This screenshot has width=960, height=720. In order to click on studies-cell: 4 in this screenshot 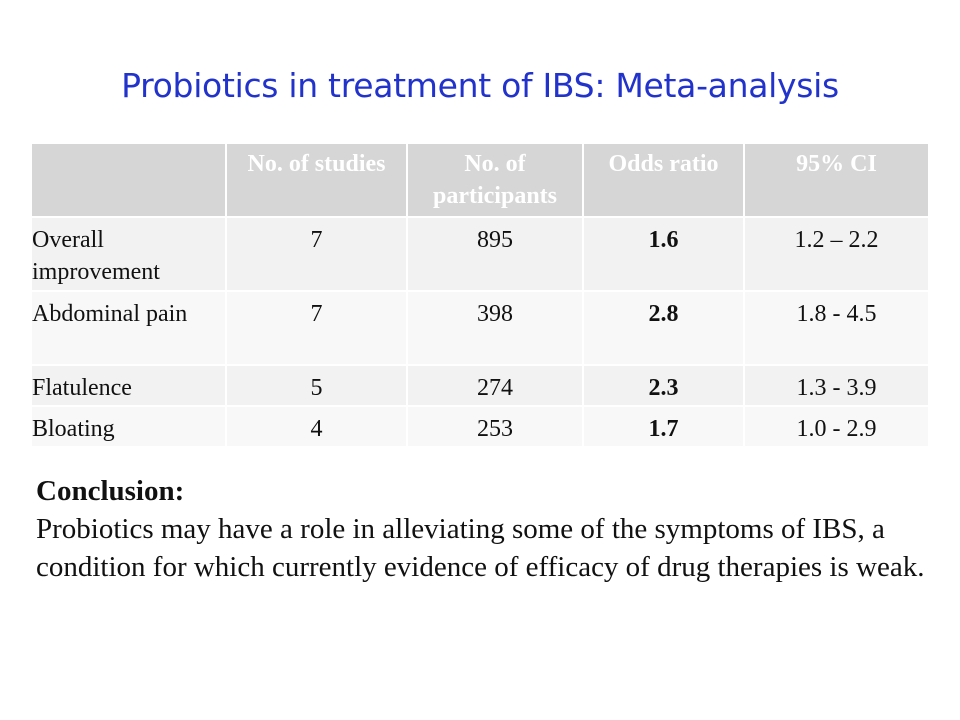, I will do `click(317, 425)`.